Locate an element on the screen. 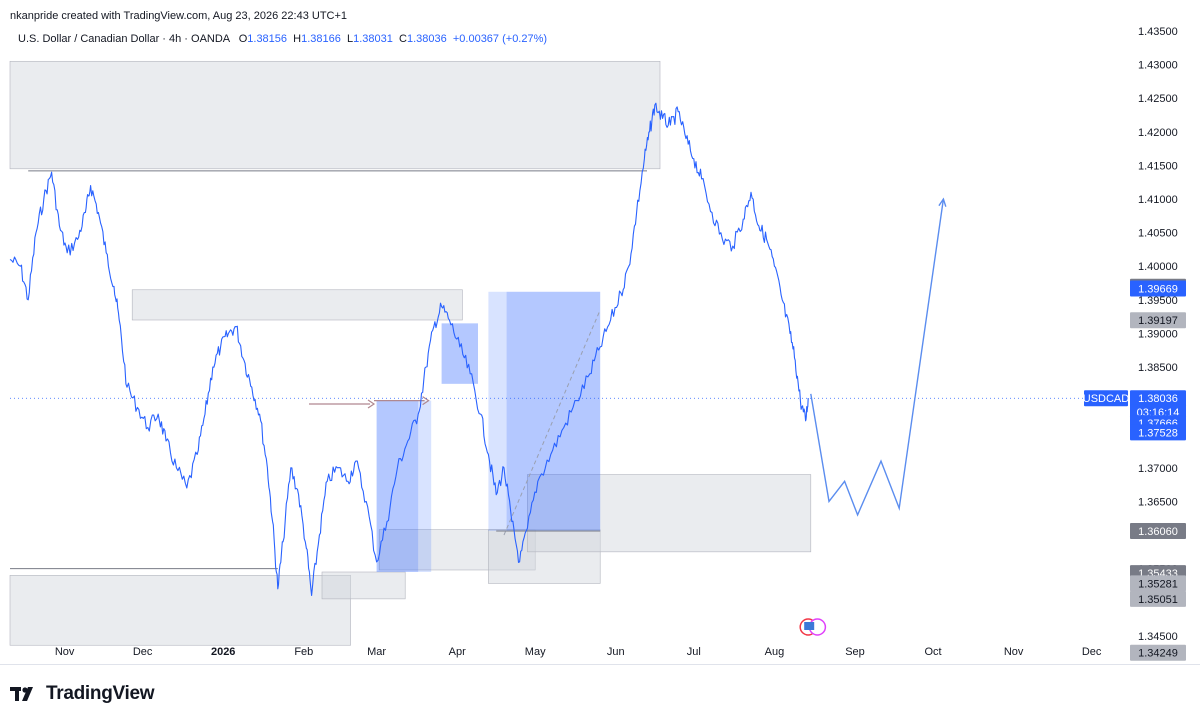 Image resolution: width=1200 pixels, height=720 pixels. x-tick-label: Jun is located at coordinates (616, 652).